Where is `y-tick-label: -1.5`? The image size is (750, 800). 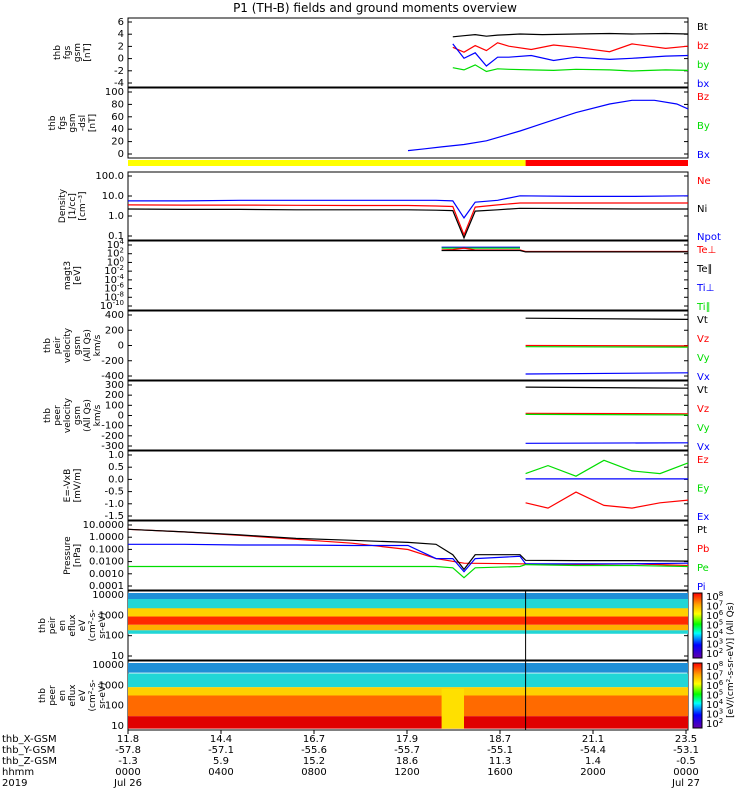
y-tick-label: -1.5 is located at coordinates (114, 516).